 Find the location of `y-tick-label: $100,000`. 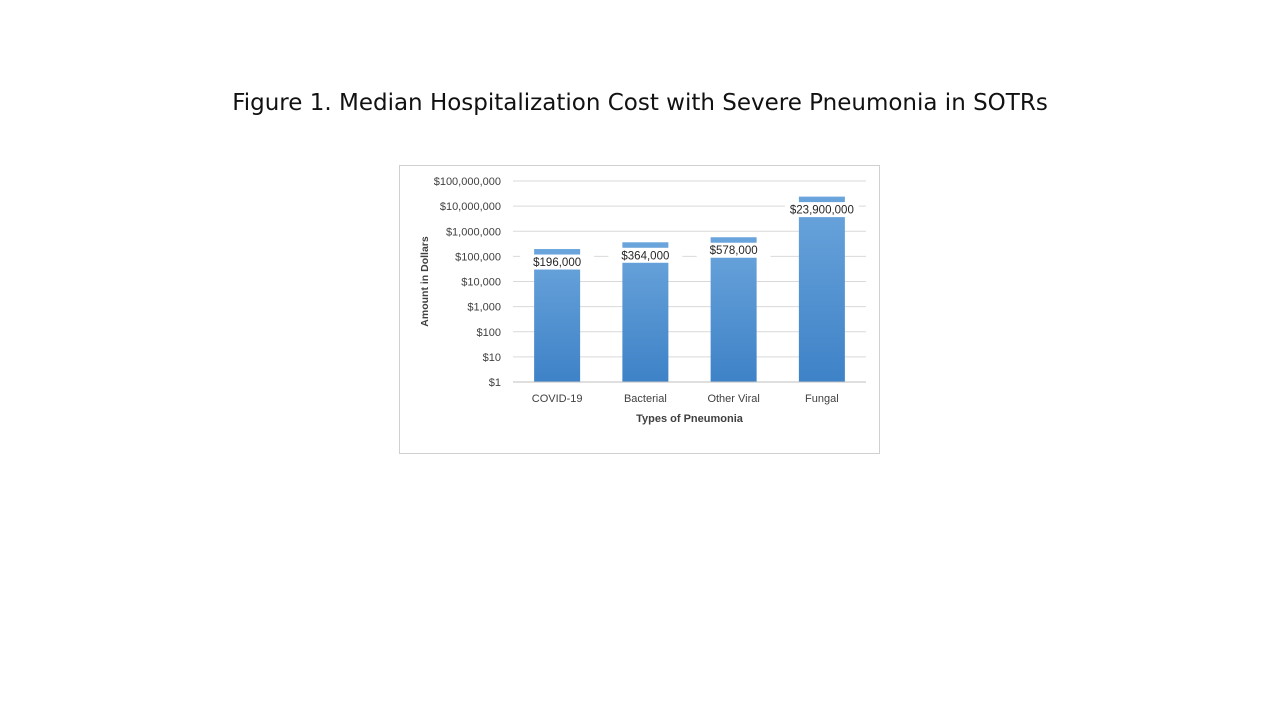

y-tick-label: $100,000 is located at coordinates (478, 257).